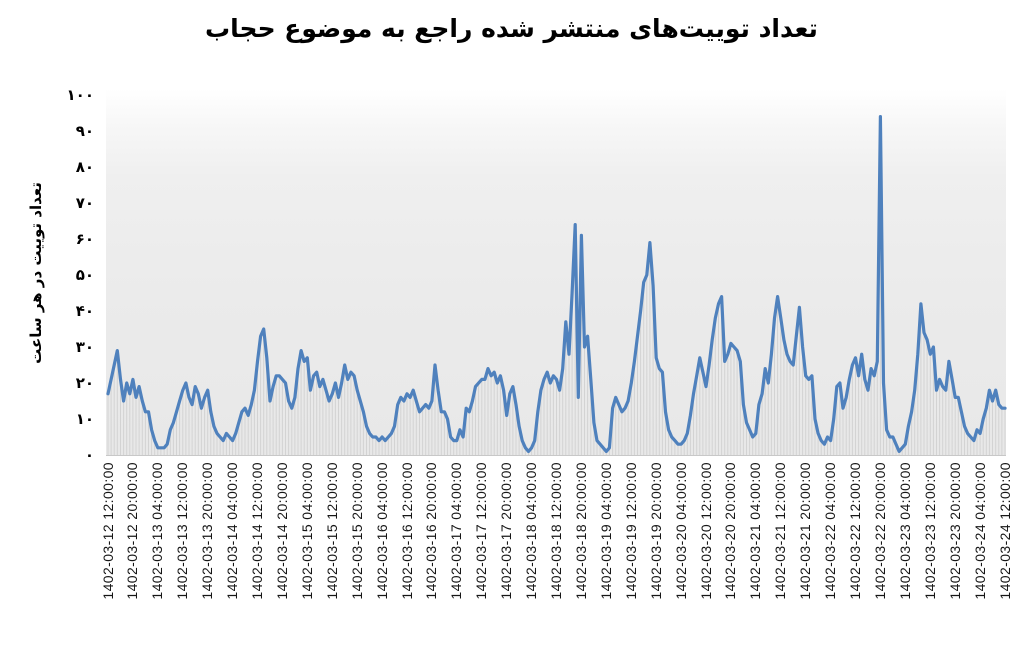  I want to click on x-tick-label: 1402-03-20 12:00:00, so click(705, 531).